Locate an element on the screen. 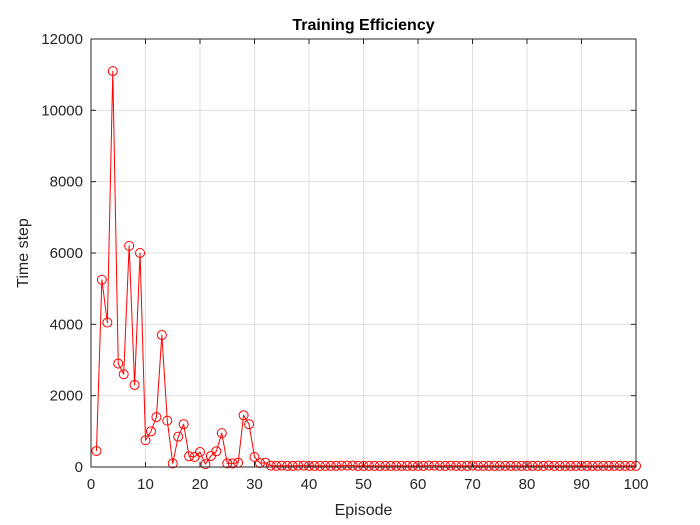 This screenshot has height=525, width=700. y-tick-label: 12000 is located at coordinates (62, 39).